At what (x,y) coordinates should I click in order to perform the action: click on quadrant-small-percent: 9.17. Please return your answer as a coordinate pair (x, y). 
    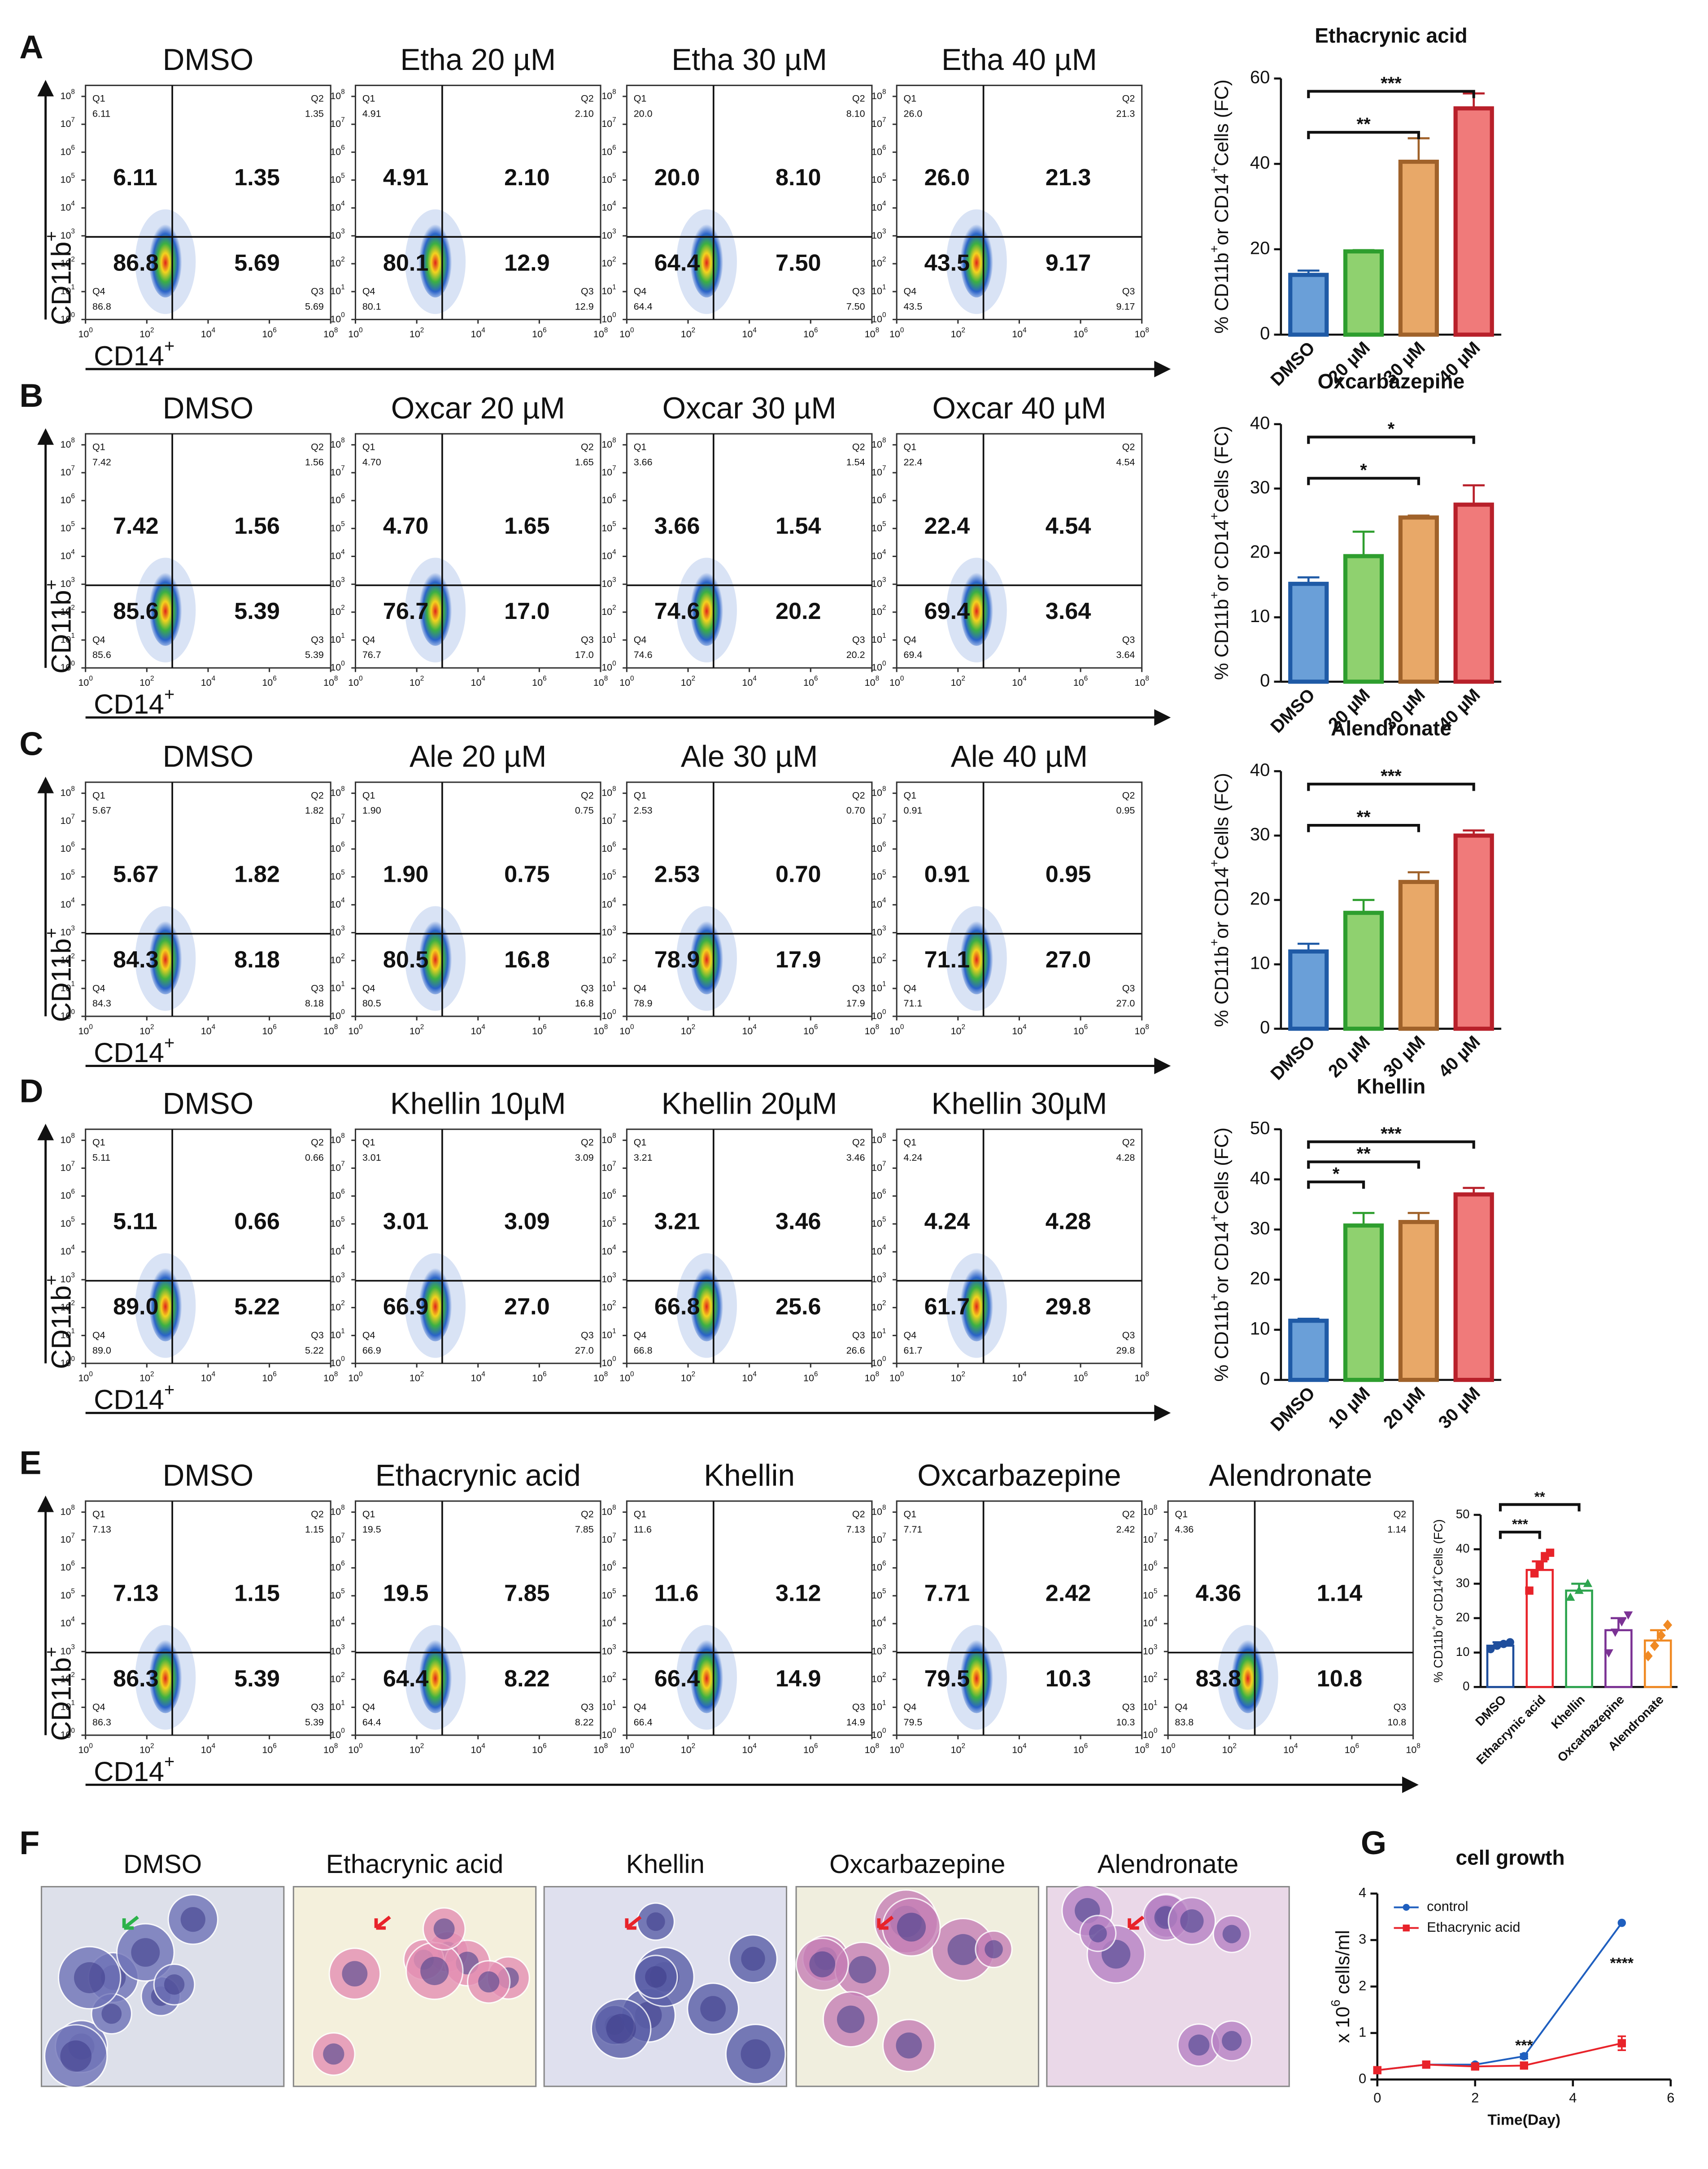
    Looking at the image, I should click on (1125, 306).